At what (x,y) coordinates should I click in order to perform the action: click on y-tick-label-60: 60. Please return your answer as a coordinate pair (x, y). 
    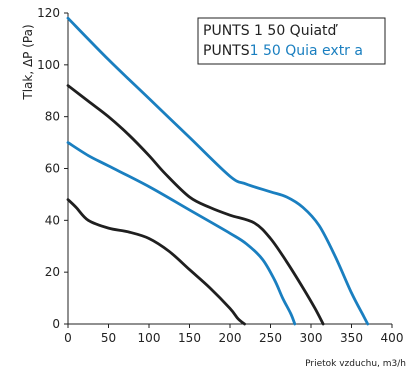
    Looking at the image, I should click on (52, 169).